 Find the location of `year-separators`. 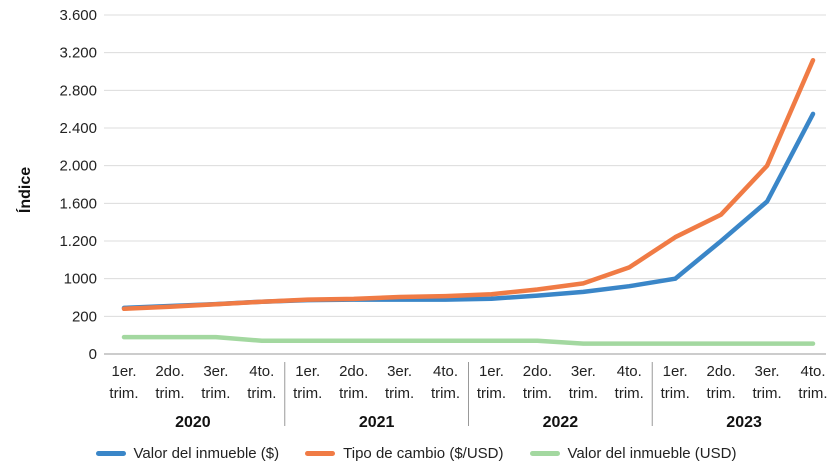

year-separators is located at coordinates (468, 394).